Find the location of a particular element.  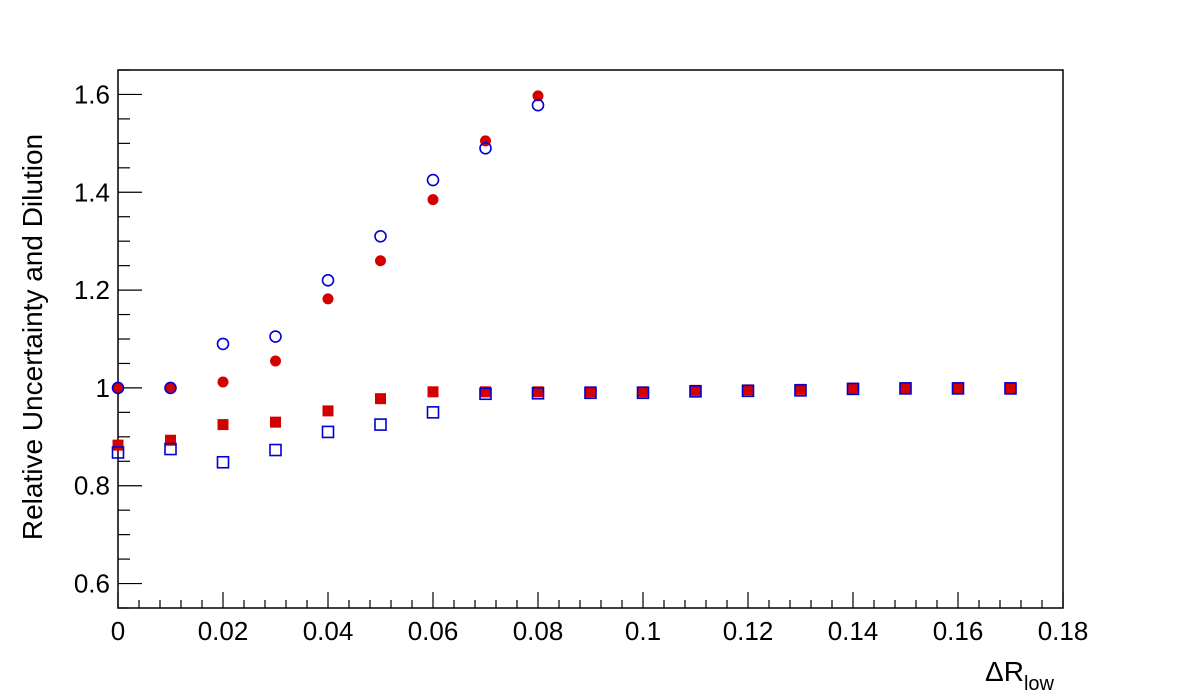

x-tick-label: 0.1 is located at coordinates (643, 631).